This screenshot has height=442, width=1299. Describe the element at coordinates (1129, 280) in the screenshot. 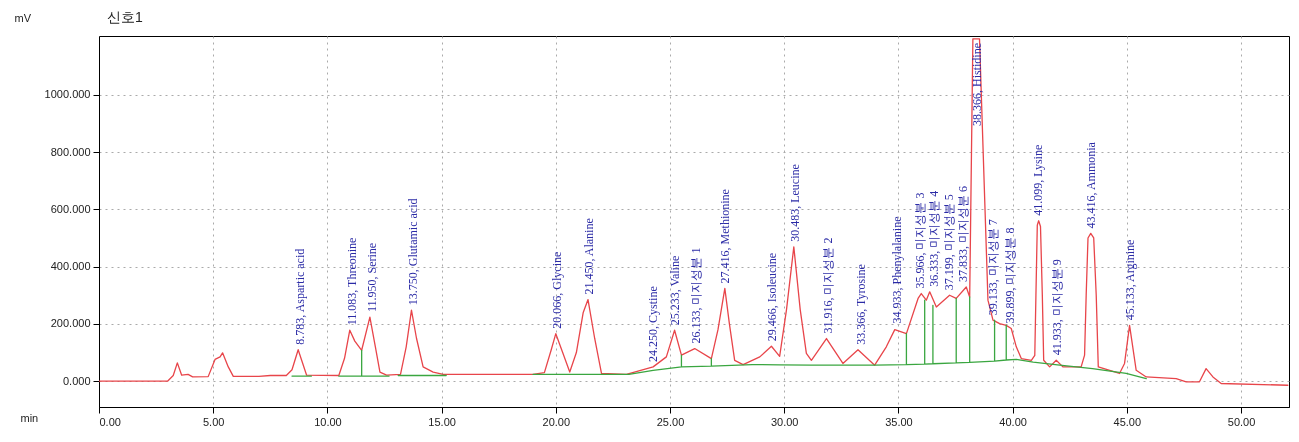

I see `annotation: 45.133, Arginine` at that location.